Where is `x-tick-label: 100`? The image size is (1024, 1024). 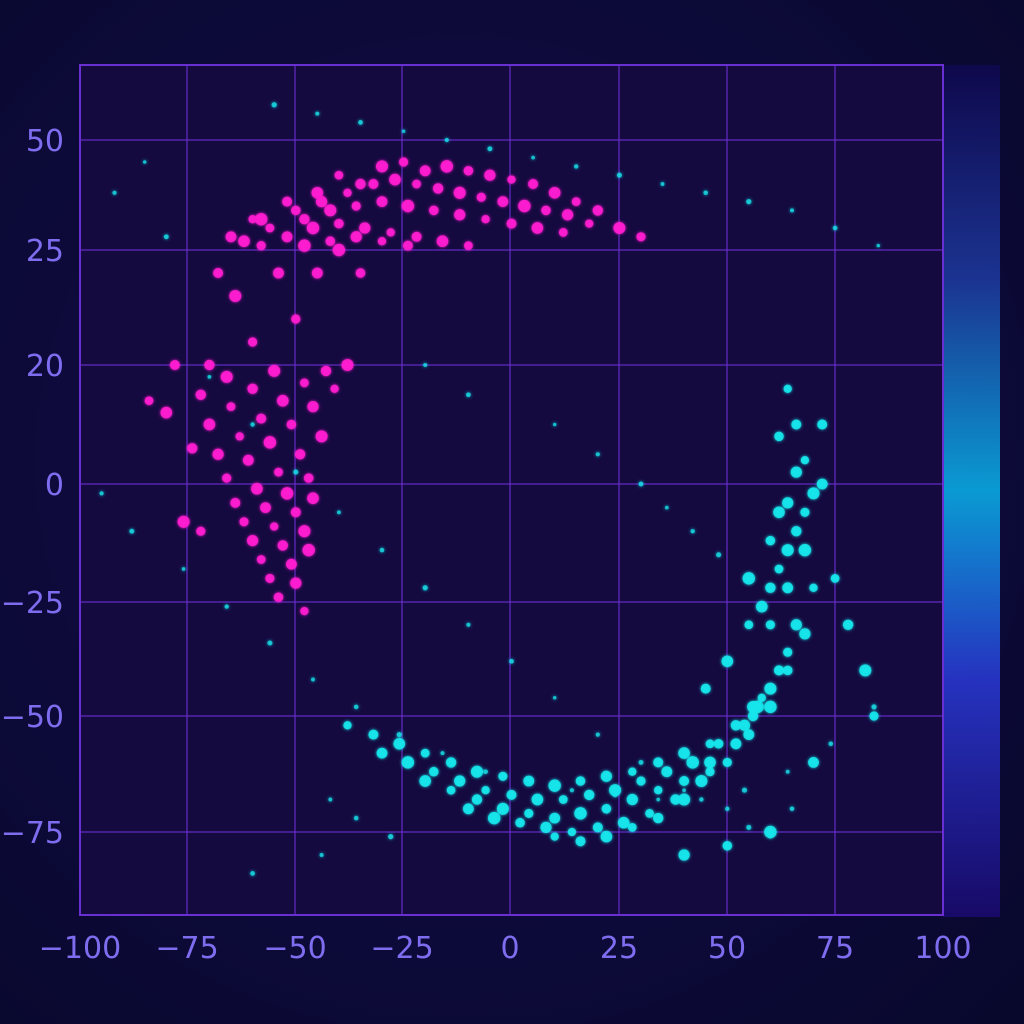
x-tick-label: 100 is located at coordinates (942, 948).